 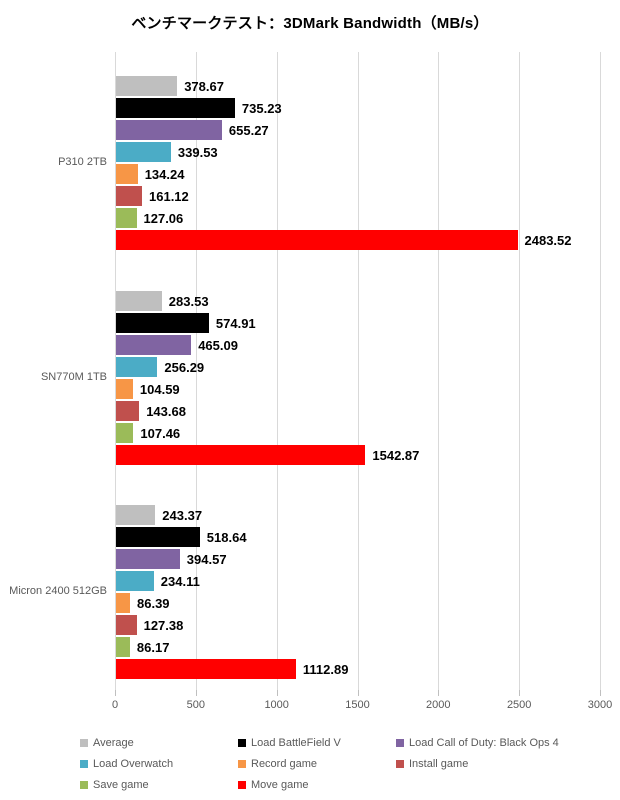 What do you see at coordinates (164, 174) in the screenshot?
I see `value-label: 134.24` at bounding box center [164, 174].